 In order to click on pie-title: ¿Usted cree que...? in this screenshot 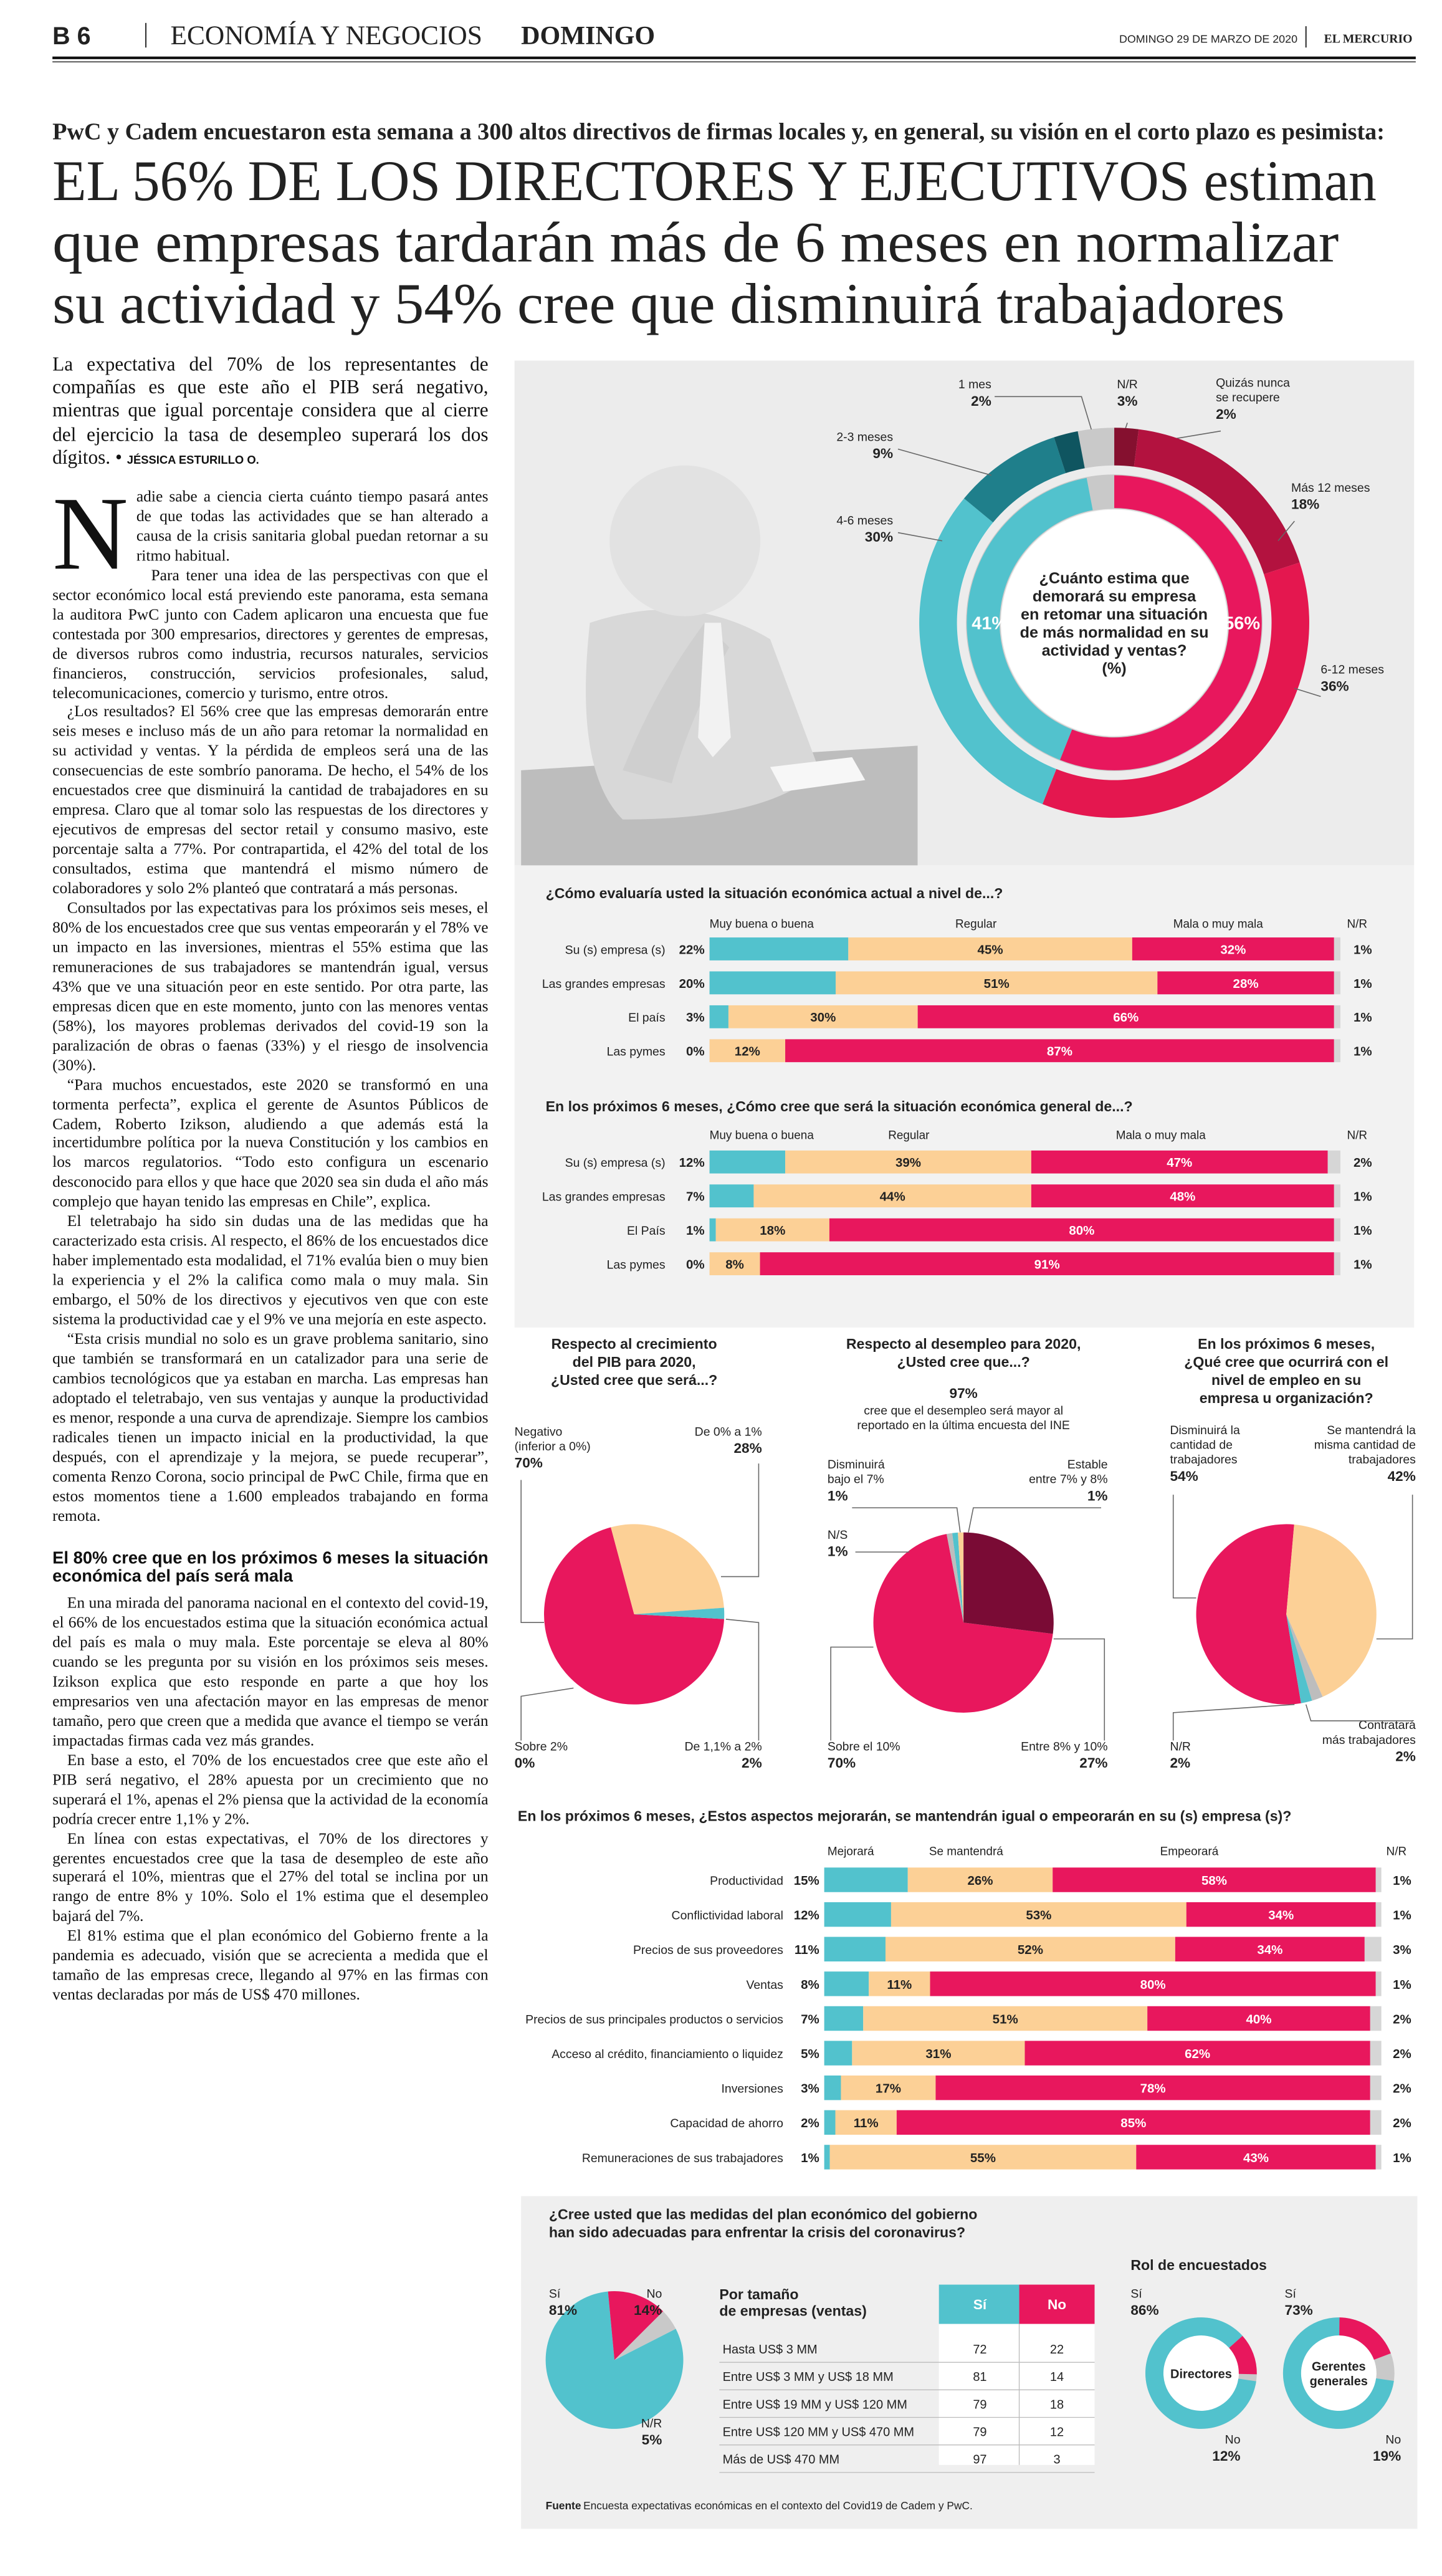, I will do `click(963, 1362)`.